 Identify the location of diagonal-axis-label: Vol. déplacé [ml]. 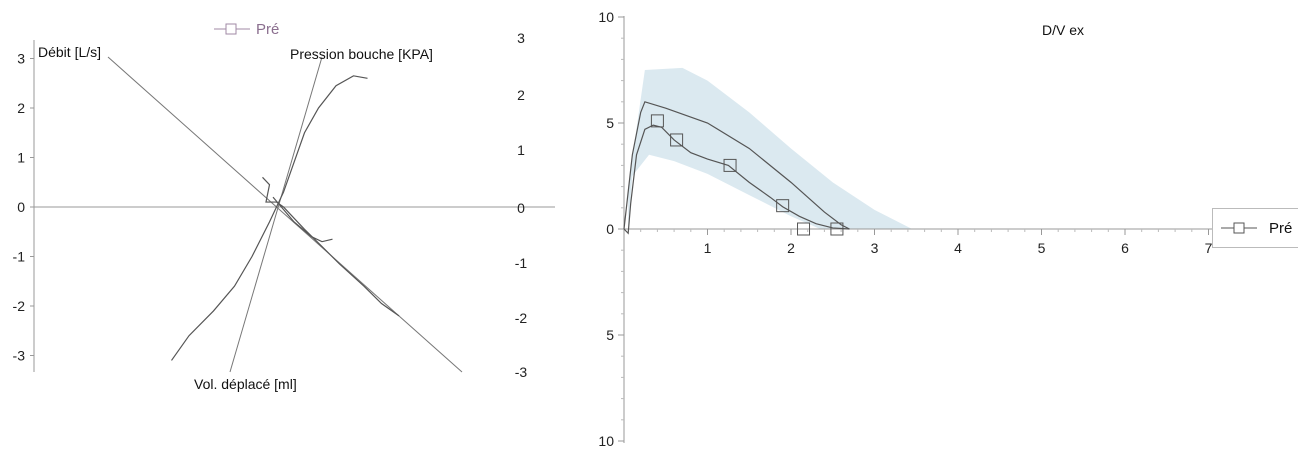
(245, 384).